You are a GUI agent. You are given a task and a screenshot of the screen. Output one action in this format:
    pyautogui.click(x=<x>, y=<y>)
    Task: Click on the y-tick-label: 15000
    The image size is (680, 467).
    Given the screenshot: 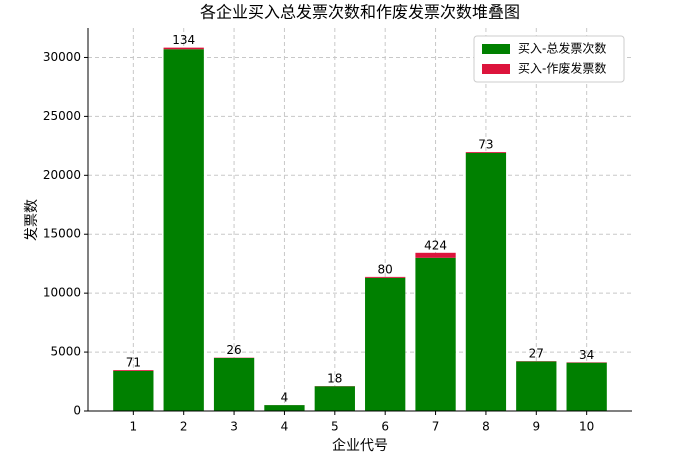 What is the action you would take?
    pyautogui.click(x=62, y=234)
    